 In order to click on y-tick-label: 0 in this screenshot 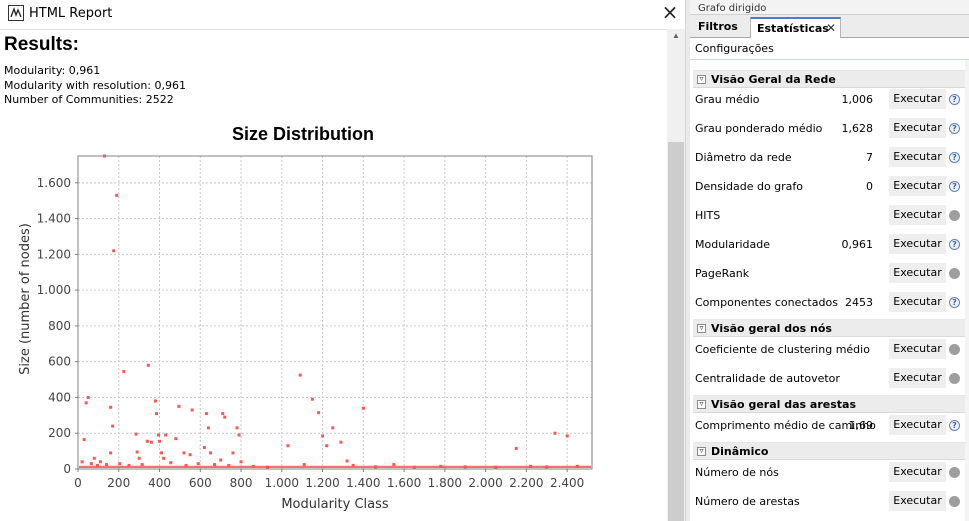, I will do `click(67, 469)`.